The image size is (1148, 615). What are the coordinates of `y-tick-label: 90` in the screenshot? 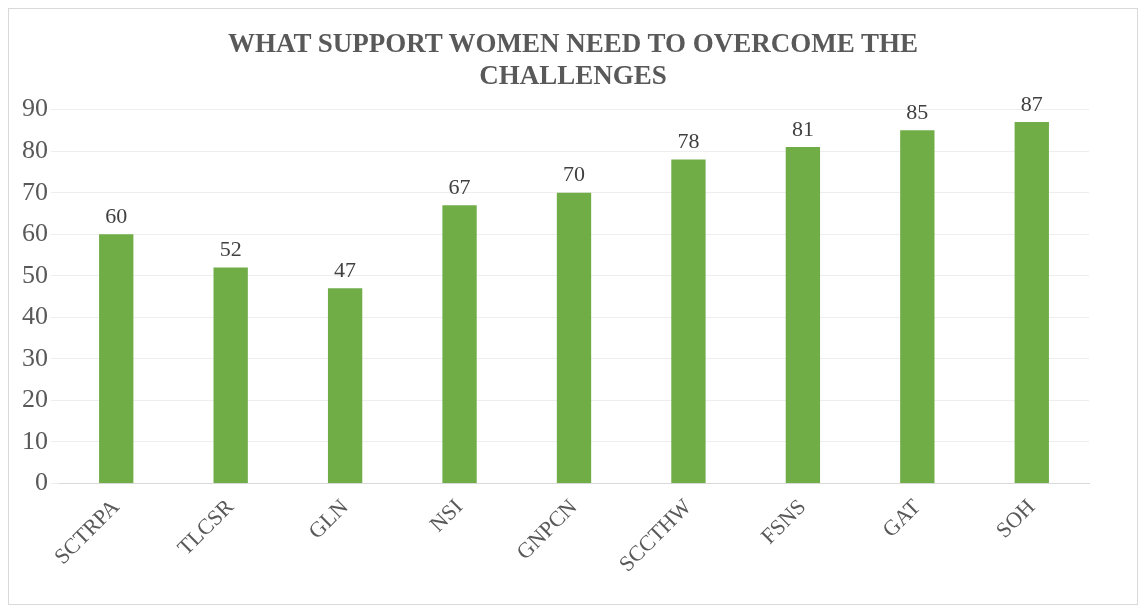 It's located at (35, 108).